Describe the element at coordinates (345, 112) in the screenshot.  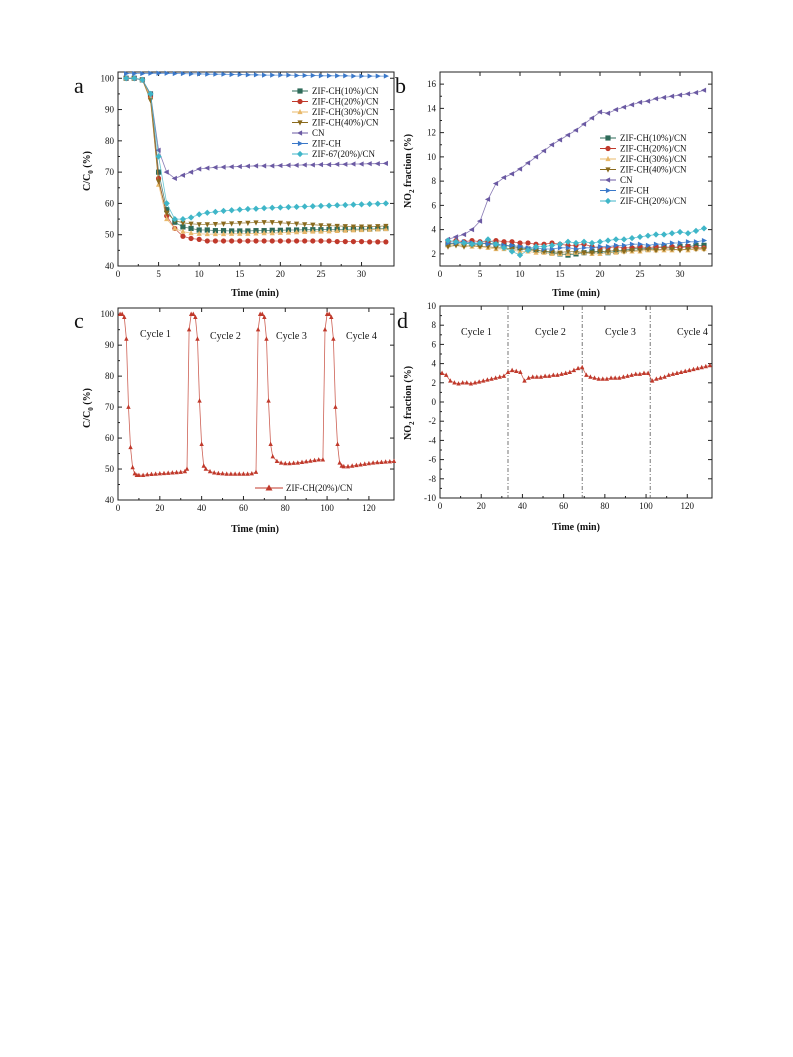
I see `legend-label: ZIF-CH(30%)/CN` at that location.